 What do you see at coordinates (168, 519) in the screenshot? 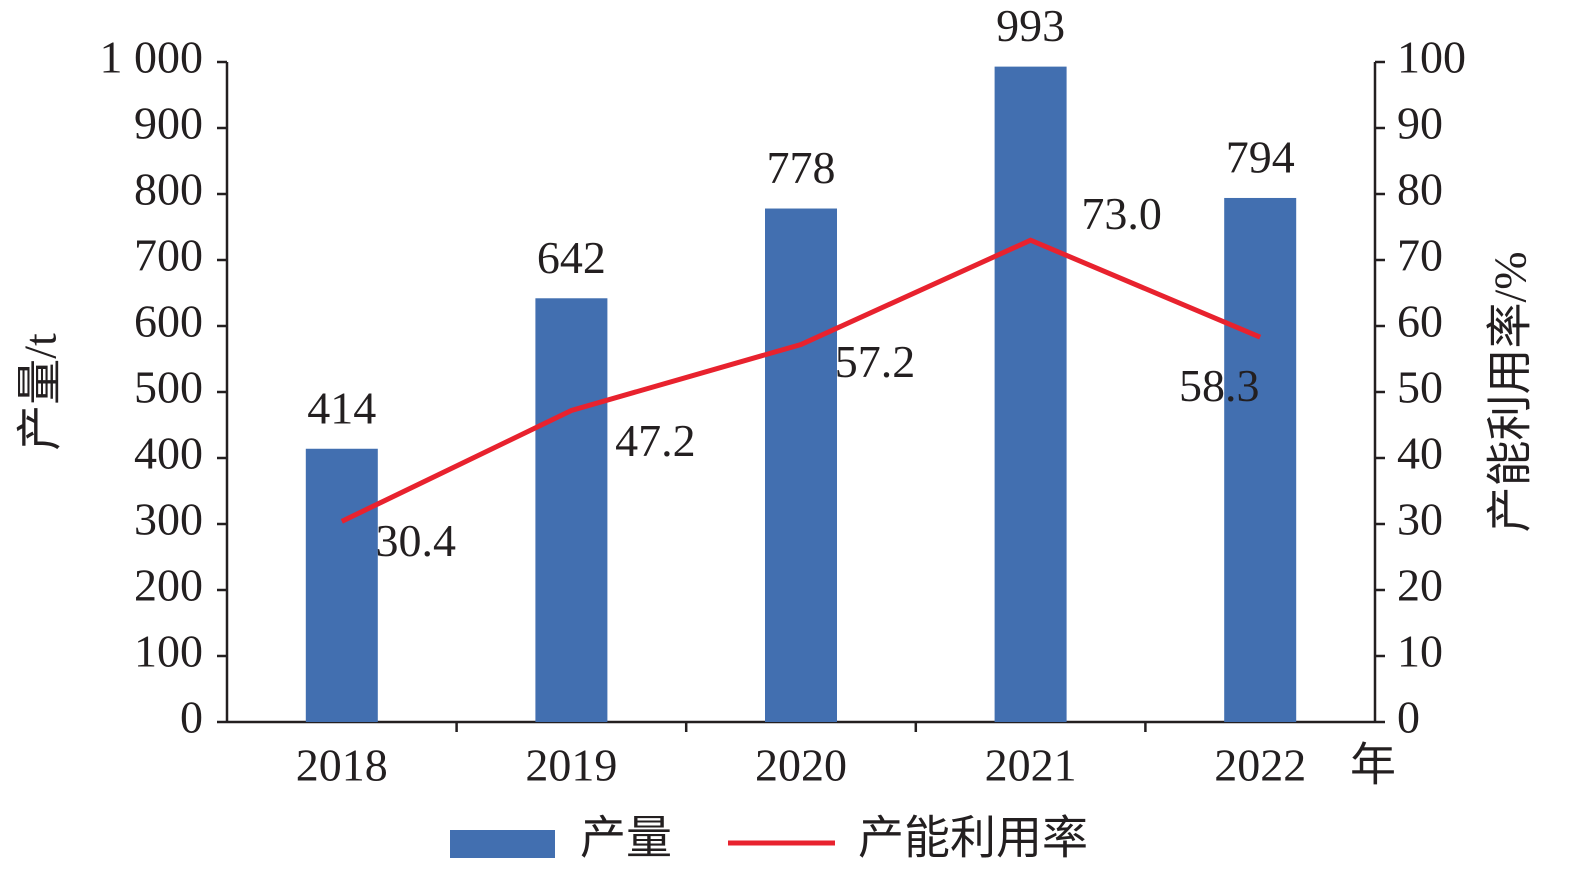
I see `y-tick-label: 300` at bounding box center [168, 519].